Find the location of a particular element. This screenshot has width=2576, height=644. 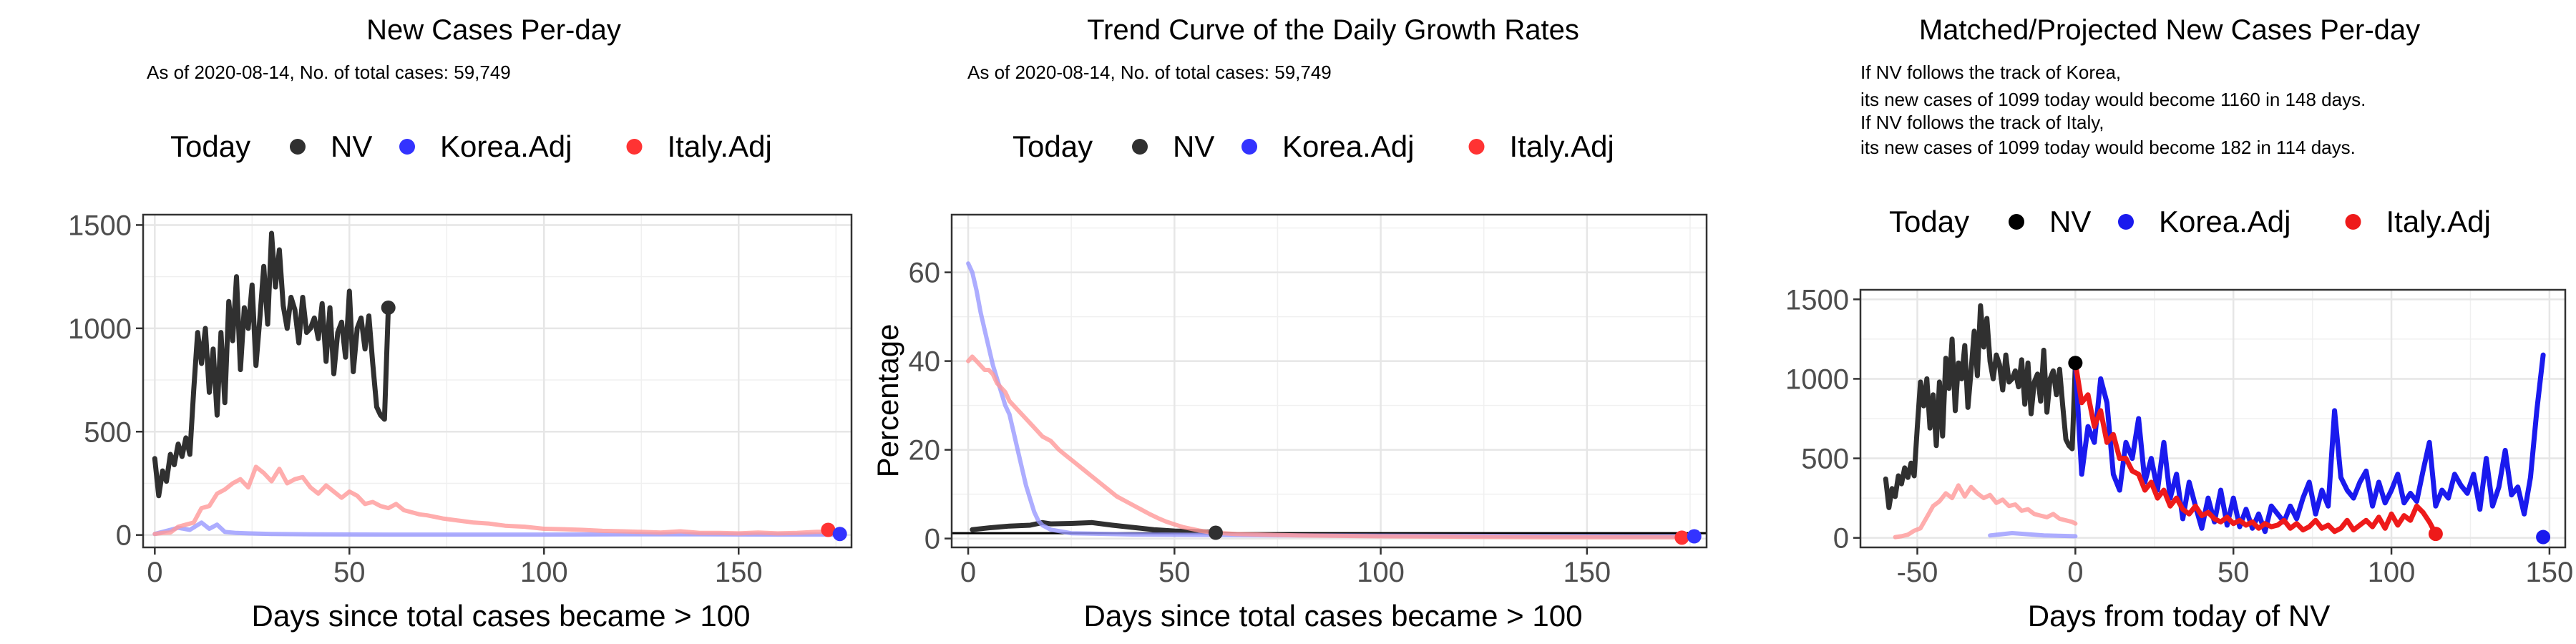

x-tick-label: -50 is located at coordinates (1917, 572).